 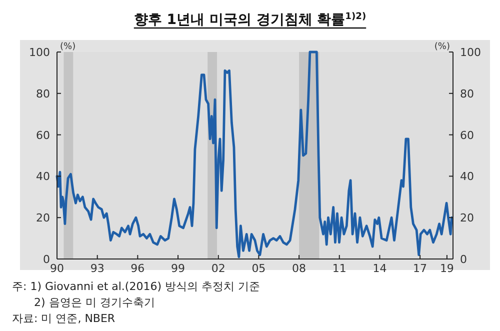 I want to click on x-tick-label: 05, so click(x=259, y=268).